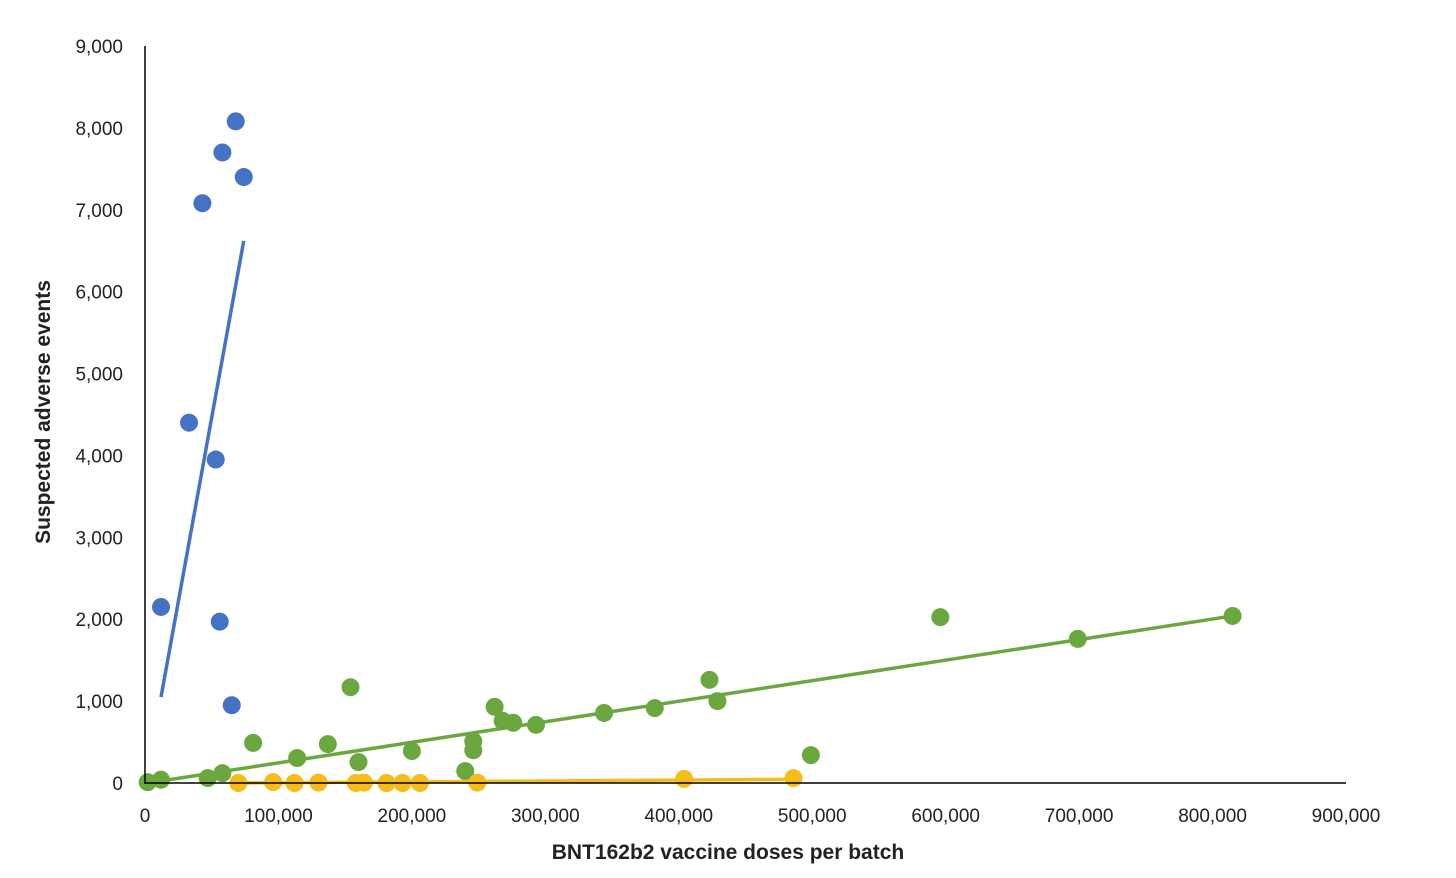 The width and height of the screenshot is (1456, 878). Describe the element at coordinates (412, 816) in the screenshot. I see `x-tick-label: 200,000` at that location.